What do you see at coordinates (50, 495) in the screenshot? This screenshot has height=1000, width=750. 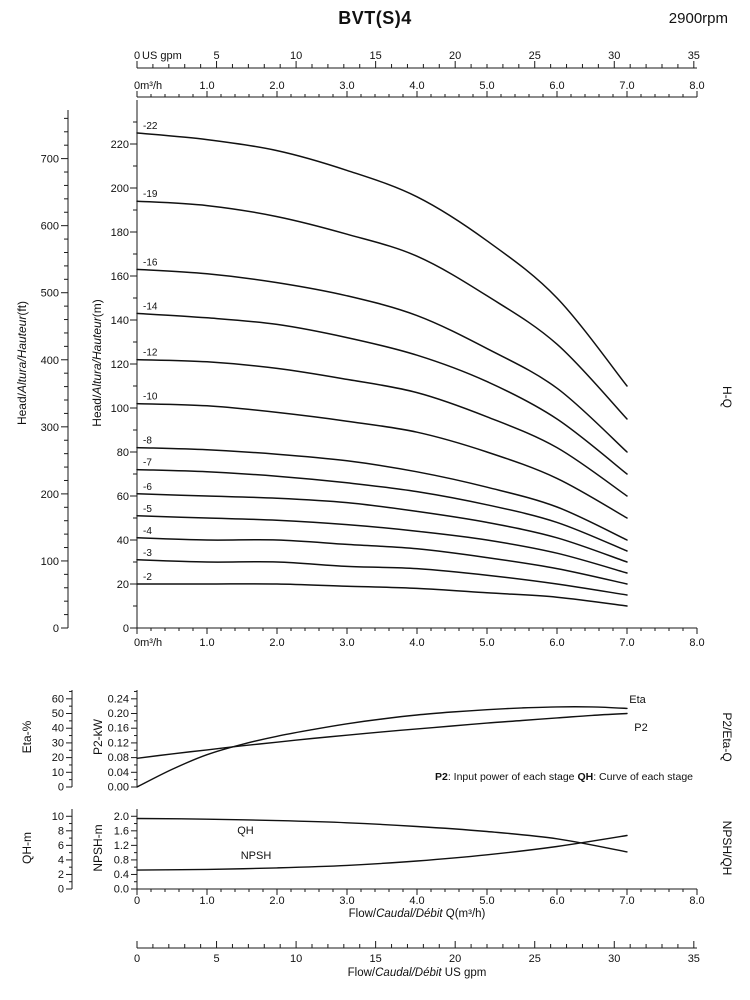 I see `svg-text: 200` at bounding box center [50, 495].